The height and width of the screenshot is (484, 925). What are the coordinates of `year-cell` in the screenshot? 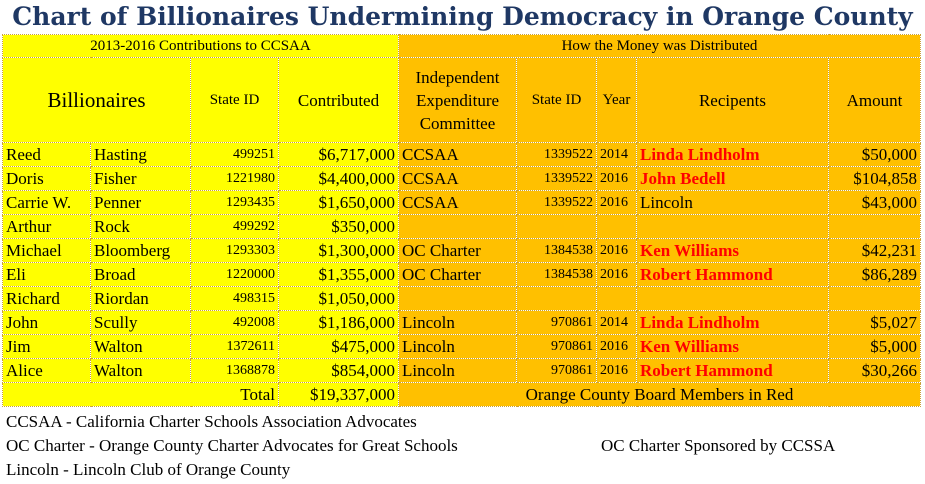 It's located at (616, 298).